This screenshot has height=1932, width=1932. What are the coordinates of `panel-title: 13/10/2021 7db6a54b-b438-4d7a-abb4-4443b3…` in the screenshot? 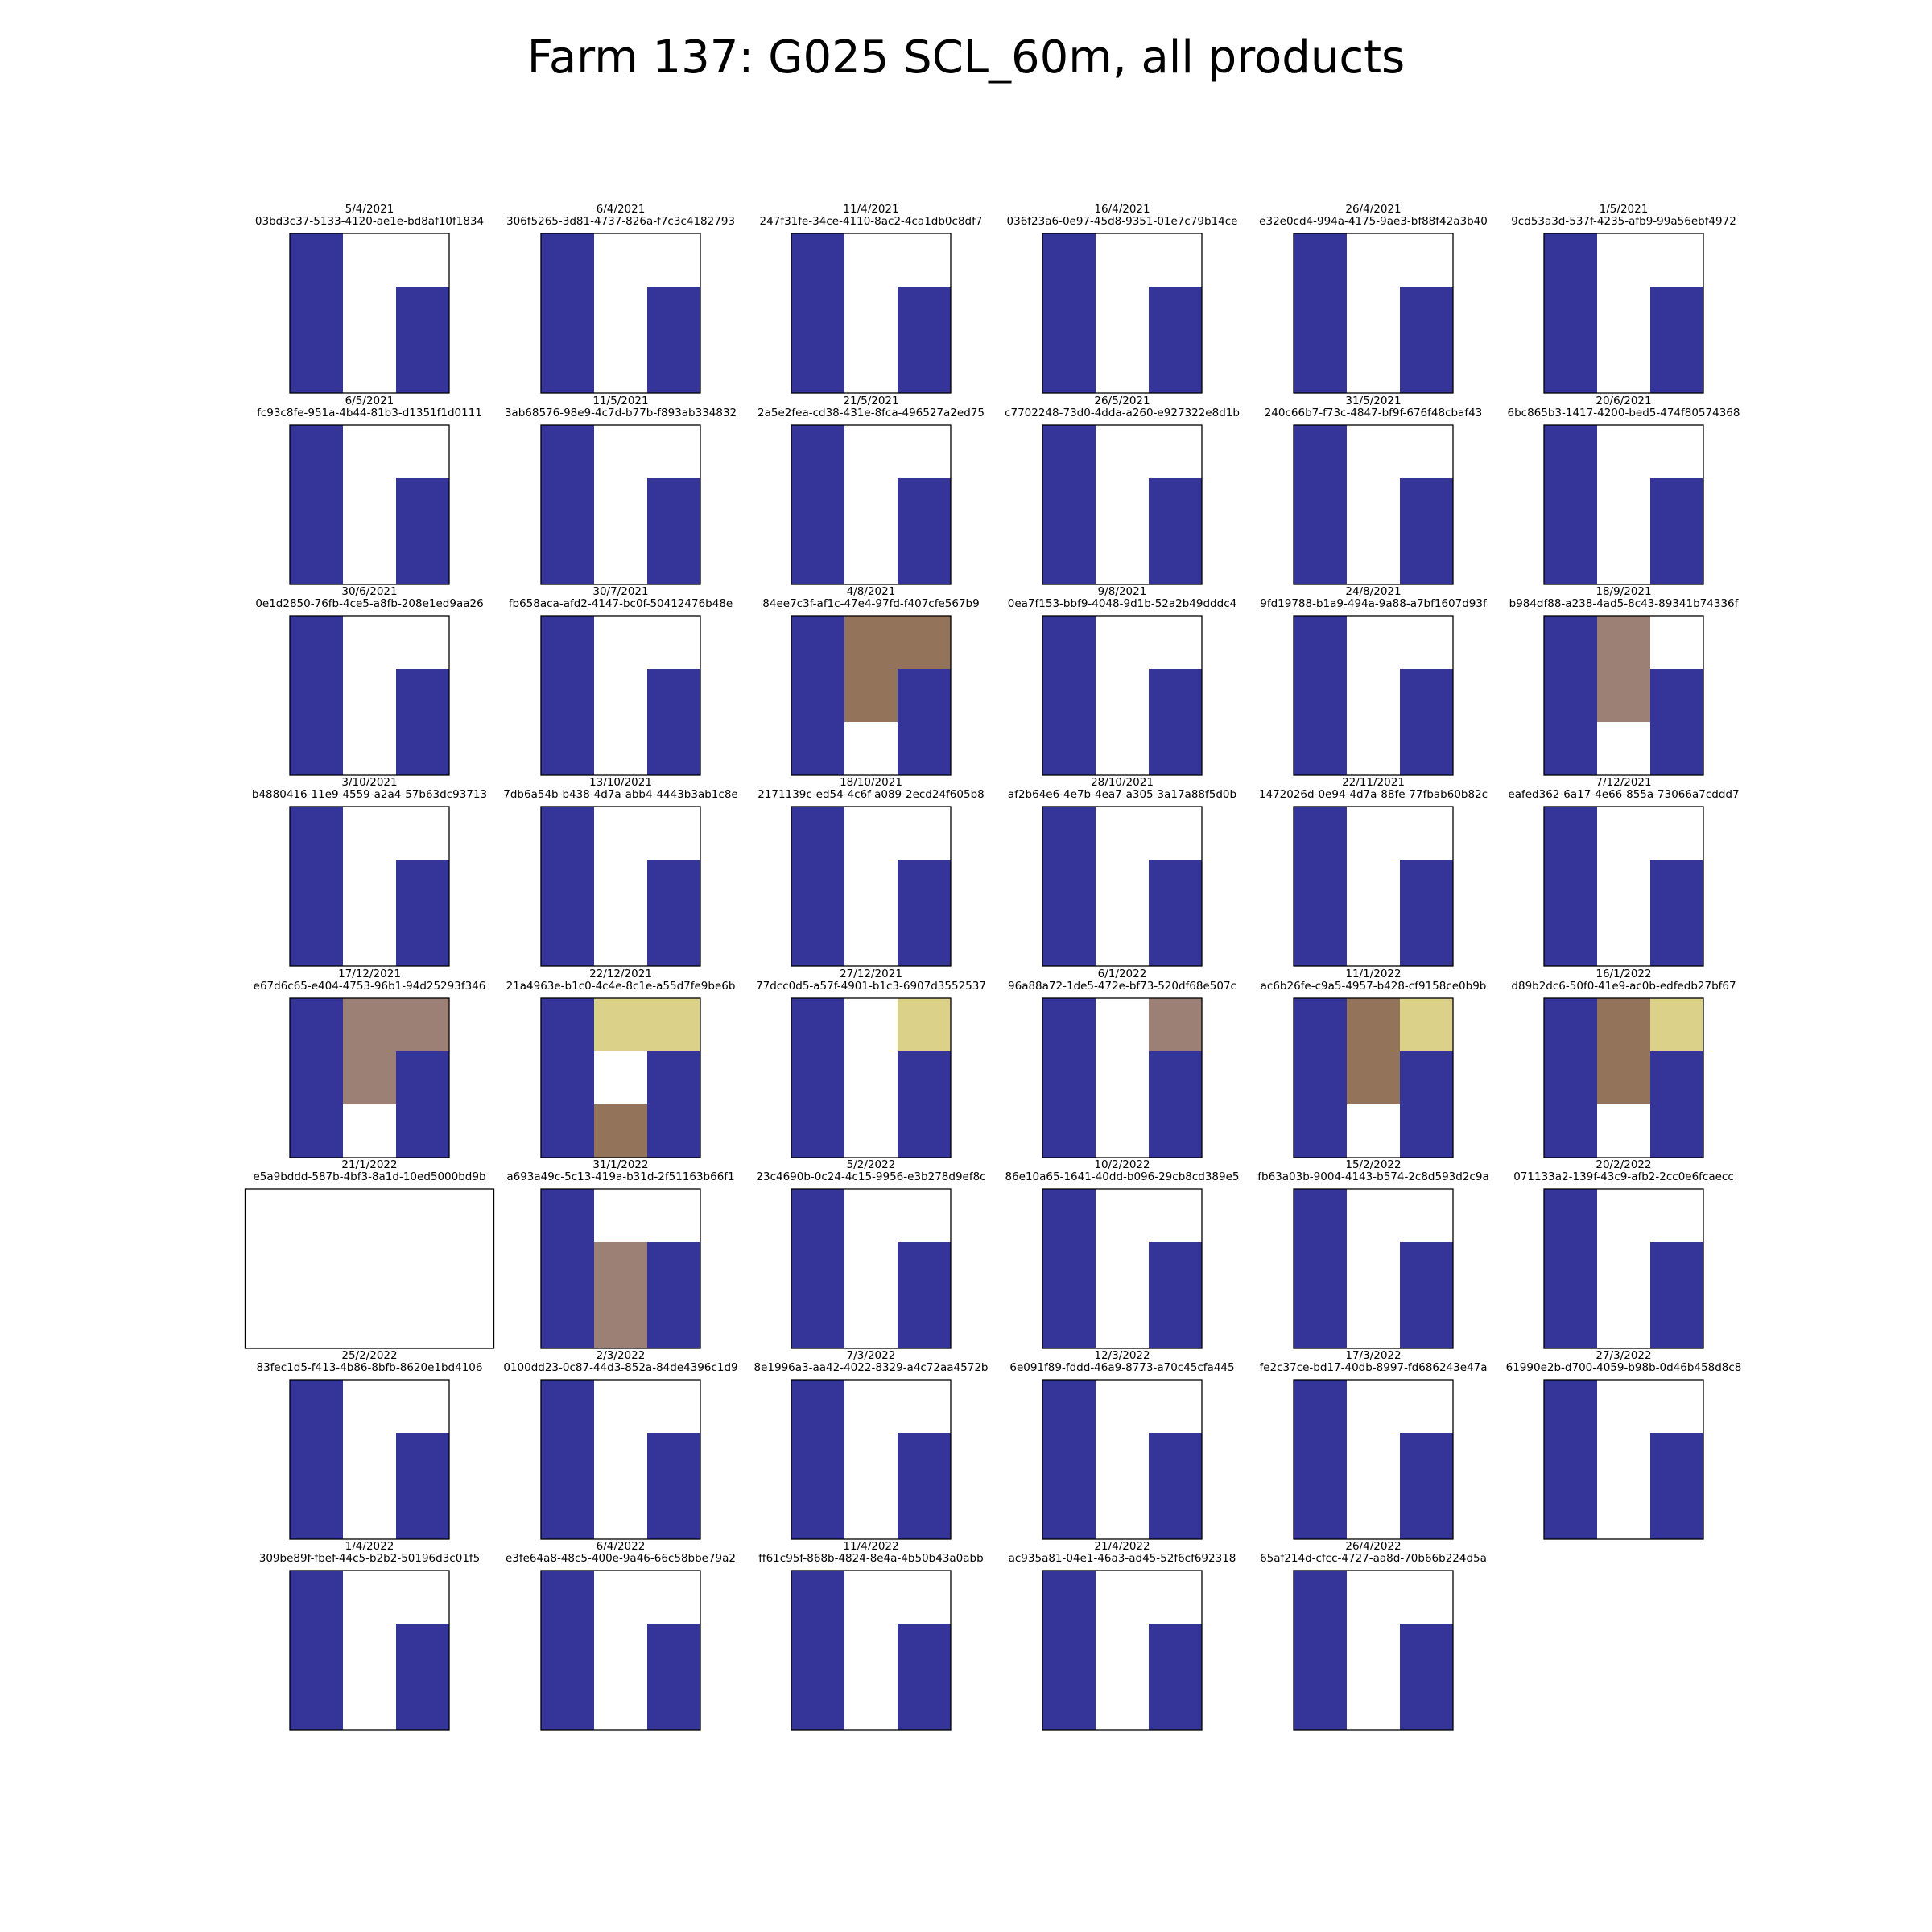 It's located at (621, 789).